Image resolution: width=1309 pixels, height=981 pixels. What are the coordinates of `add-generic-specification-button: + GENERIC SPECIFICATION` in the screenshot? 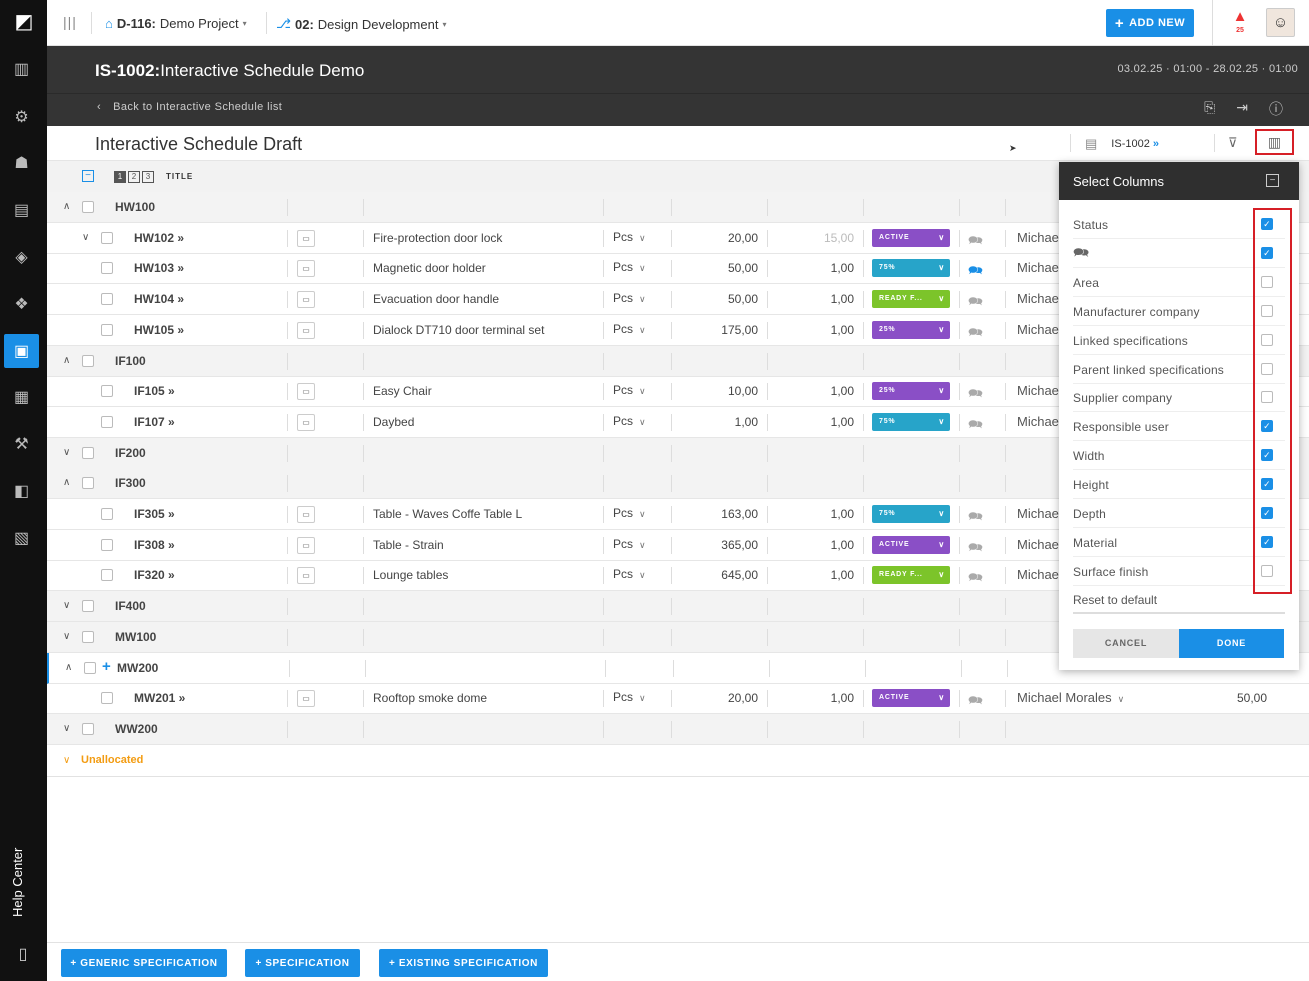 It's located at (144, 963).